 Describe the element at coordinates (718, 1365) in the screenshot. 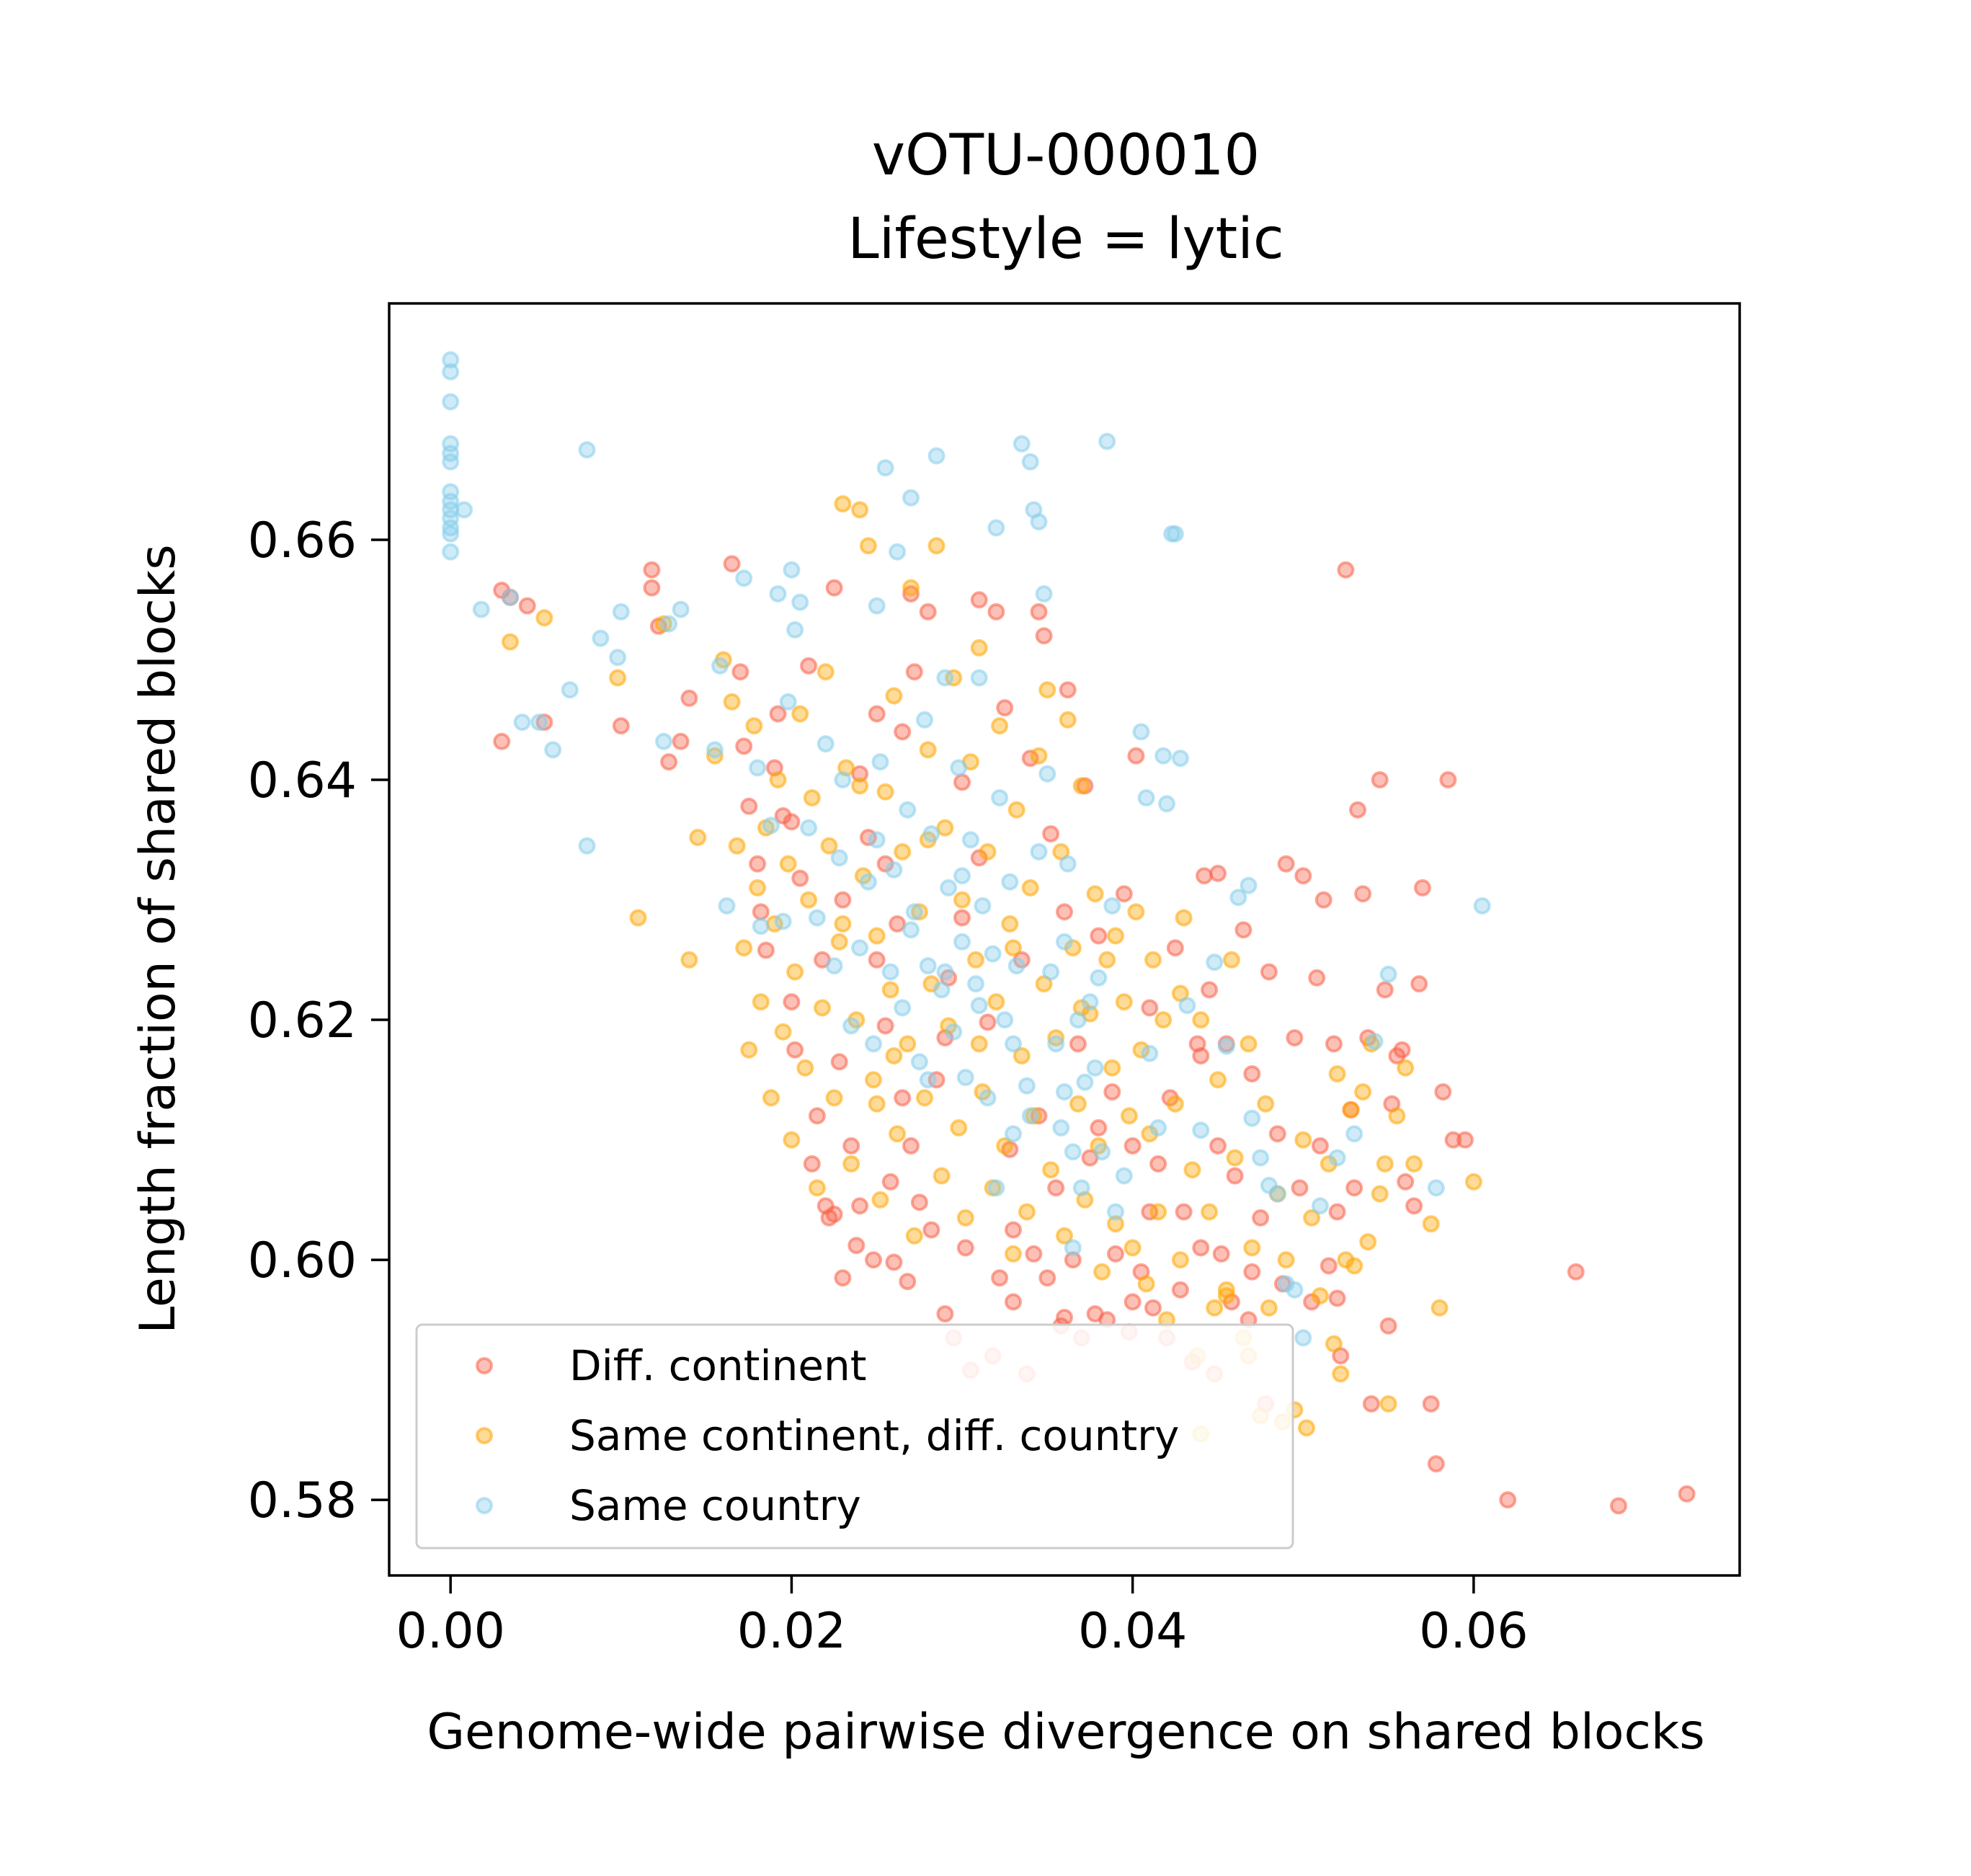

I see `legend-label-1: Diff. continent` at that location.